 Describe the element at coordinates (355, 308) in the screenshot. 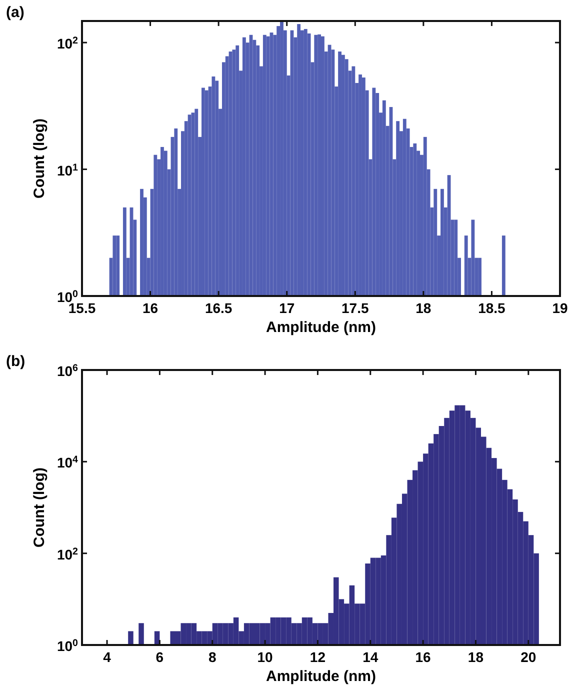

I see `x-tick-label: 17.5` at that location.